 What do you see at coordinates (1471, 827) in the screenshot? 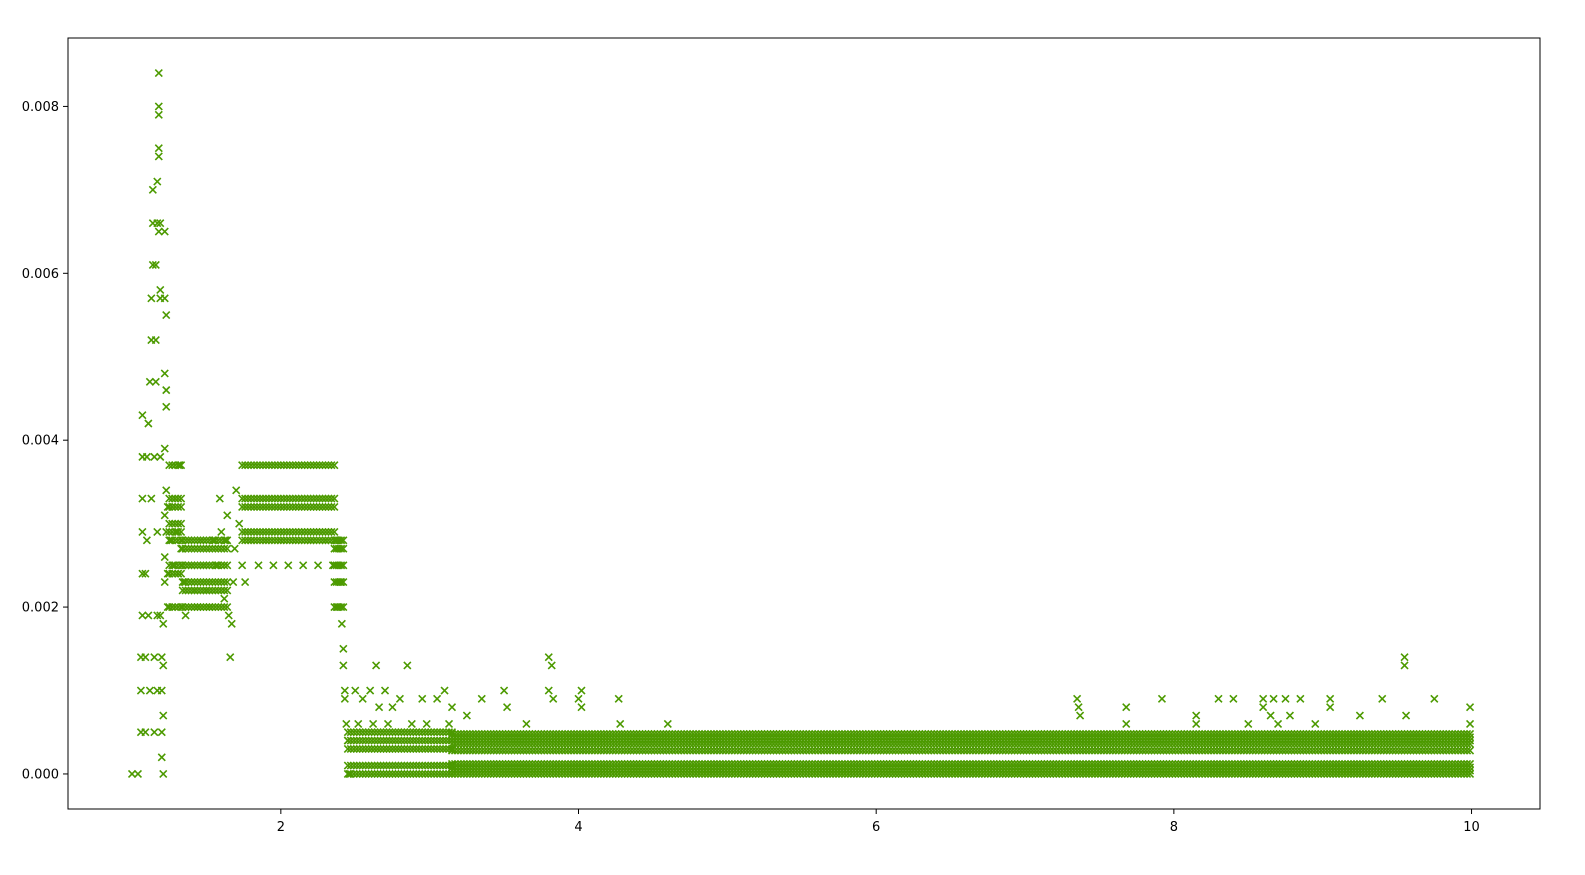
I see `x-tick-label: 10` at bounding box center [1471, 827].